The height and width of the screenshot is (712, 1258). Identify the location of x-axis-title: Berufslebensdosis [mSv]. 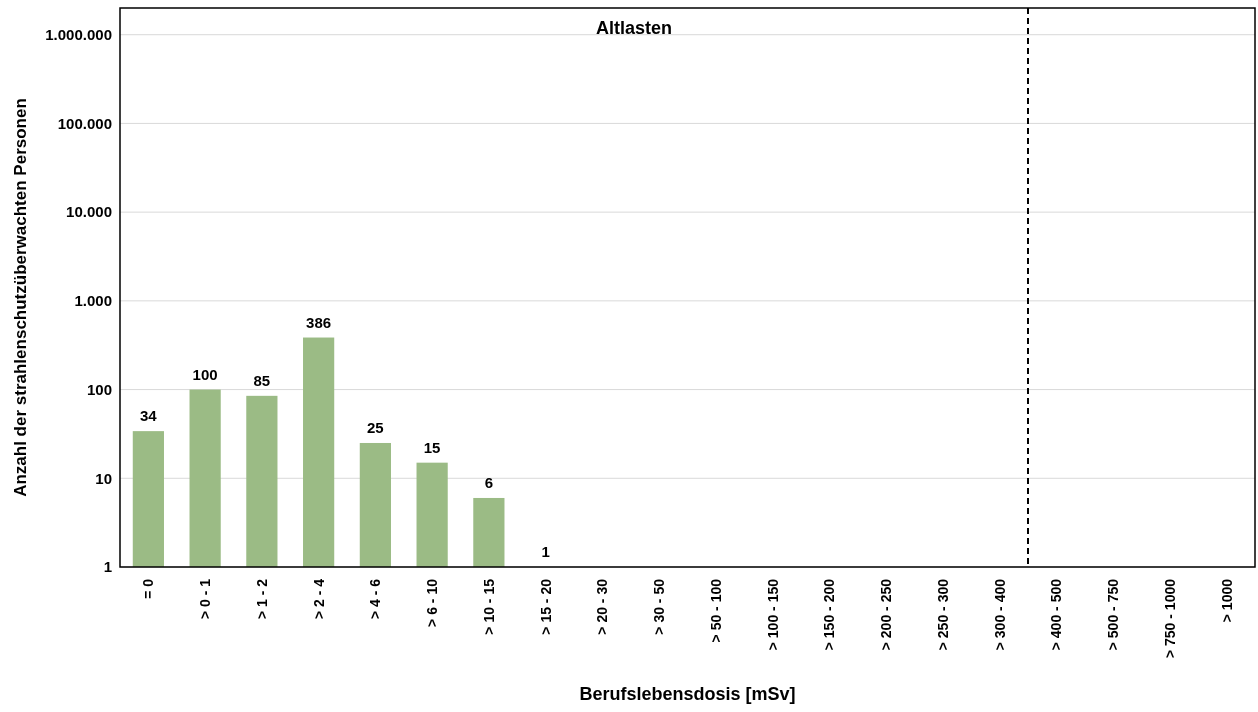
(687, 694).